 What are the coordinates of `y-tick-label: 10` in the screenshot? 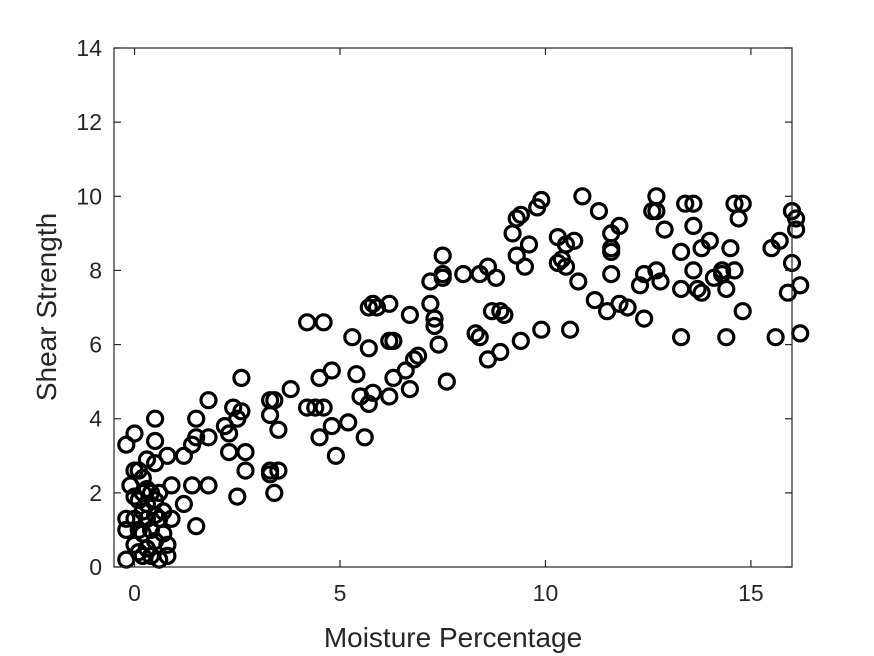 It's located at (89, 196).